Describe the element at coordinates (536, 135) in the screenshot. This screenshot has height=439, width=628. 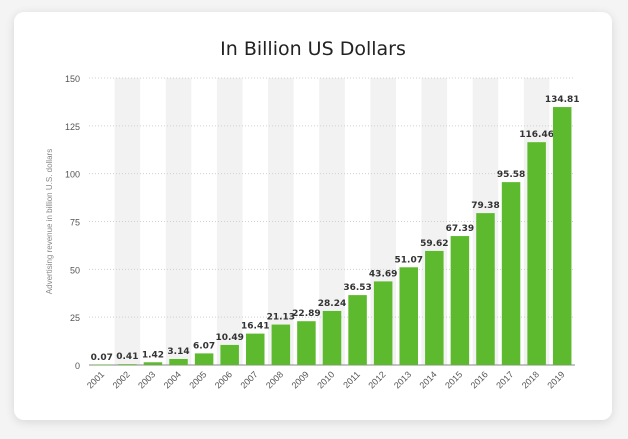
I see `data-label: 116.46` at that location.